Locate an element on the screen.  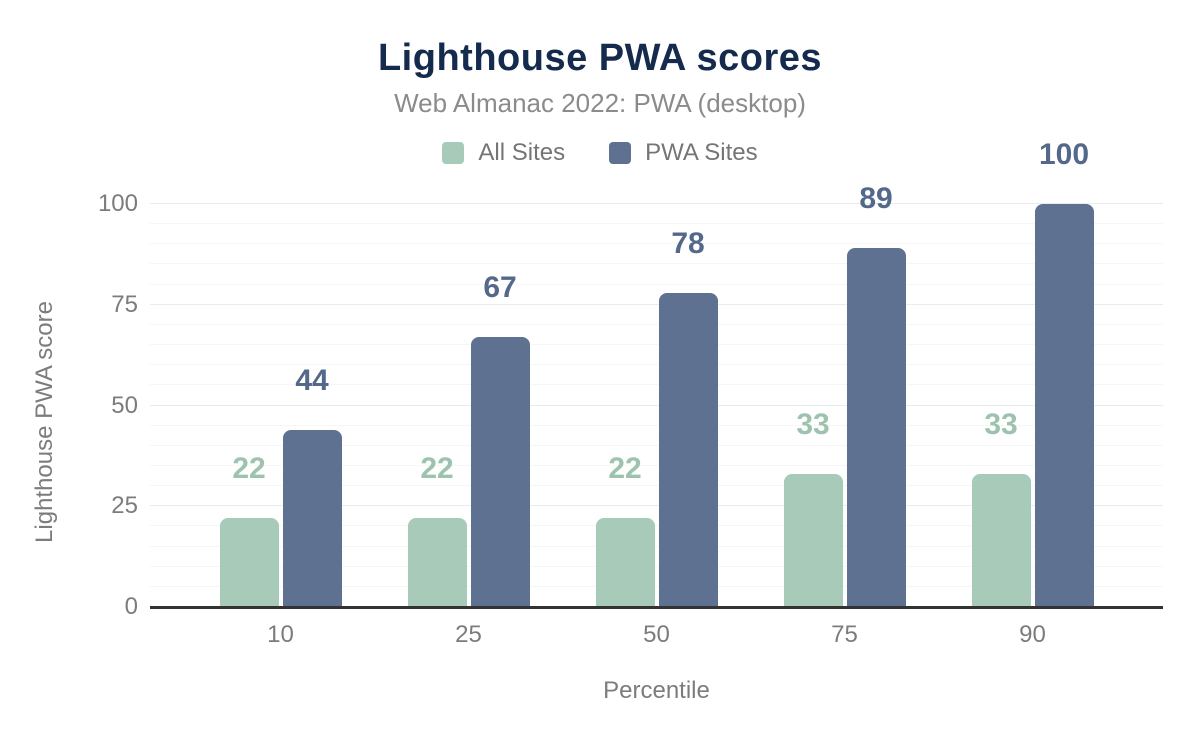
legend-swatch-all-sites is located at coordinates (453, 153).